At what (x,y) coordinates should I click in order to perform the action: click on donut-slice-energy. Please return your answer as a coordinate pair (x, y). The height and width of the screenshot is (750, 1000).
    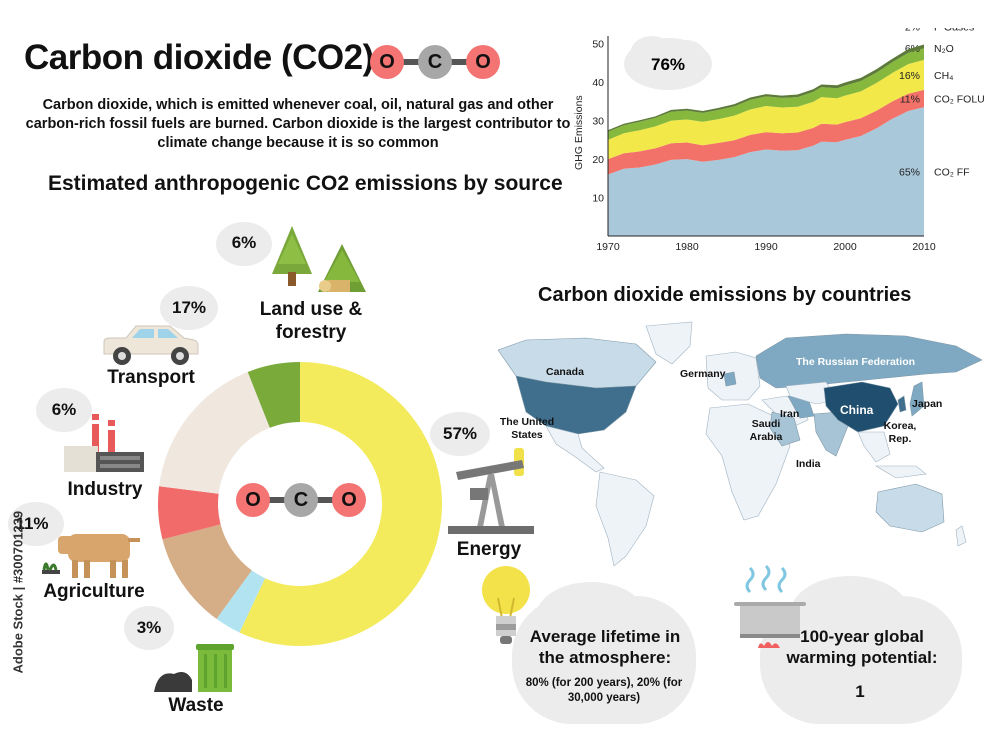
    Looking at the image, I should click on (340, 504).